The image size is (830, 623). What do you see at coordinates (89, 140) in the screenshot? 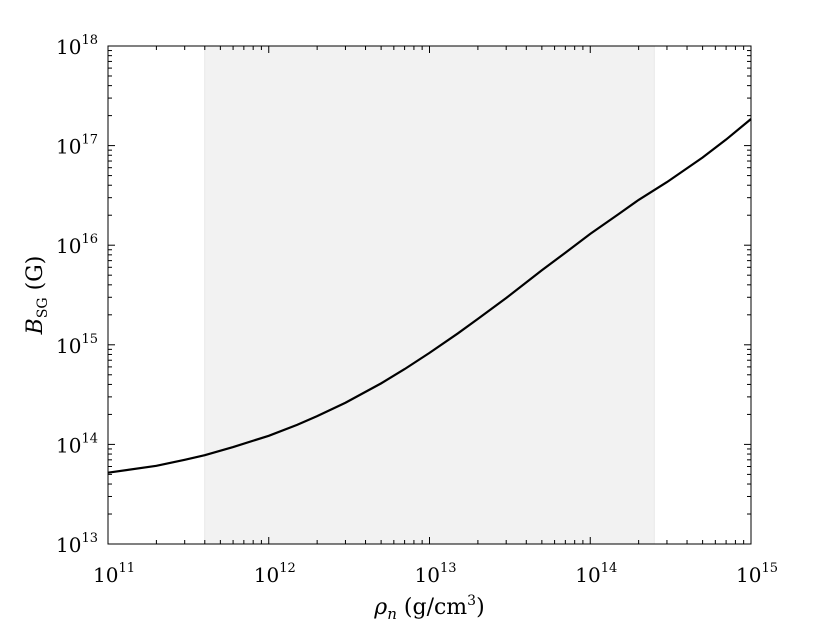
I see `y-tick-label-exponent: 17` at bounding box center [89, 140].